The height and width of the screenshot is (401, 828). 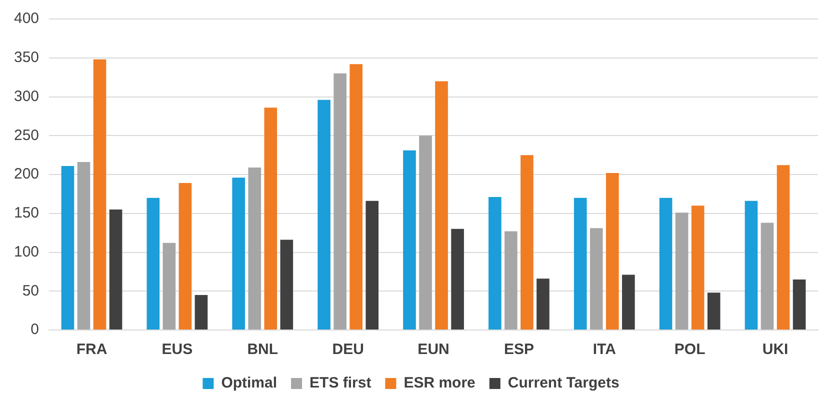 I want to click on y-tick-label: 150, so click(x=27, y=213).